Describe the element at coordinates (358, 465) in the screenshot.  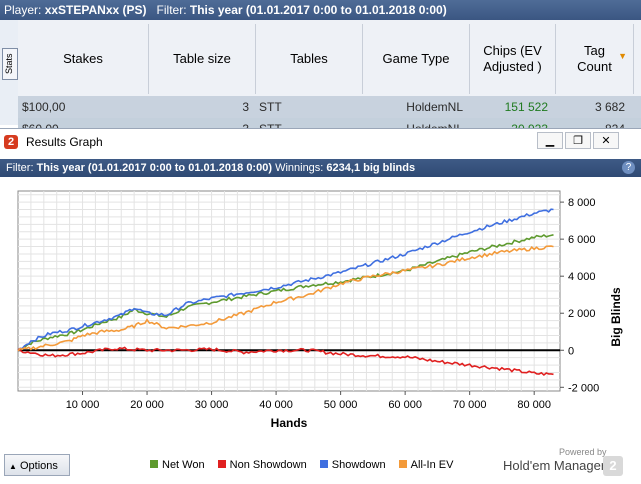
I see `legend-label: Showdown` at that location.